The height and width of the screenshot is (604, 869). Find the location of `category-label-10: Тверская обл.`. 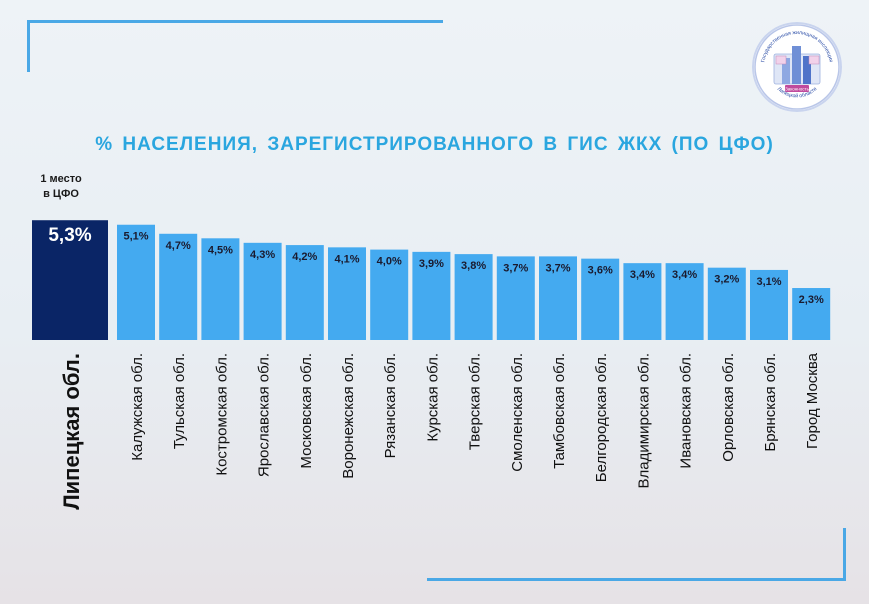

category-label-10: Тверская обл. is located at coordinates (475, 401).